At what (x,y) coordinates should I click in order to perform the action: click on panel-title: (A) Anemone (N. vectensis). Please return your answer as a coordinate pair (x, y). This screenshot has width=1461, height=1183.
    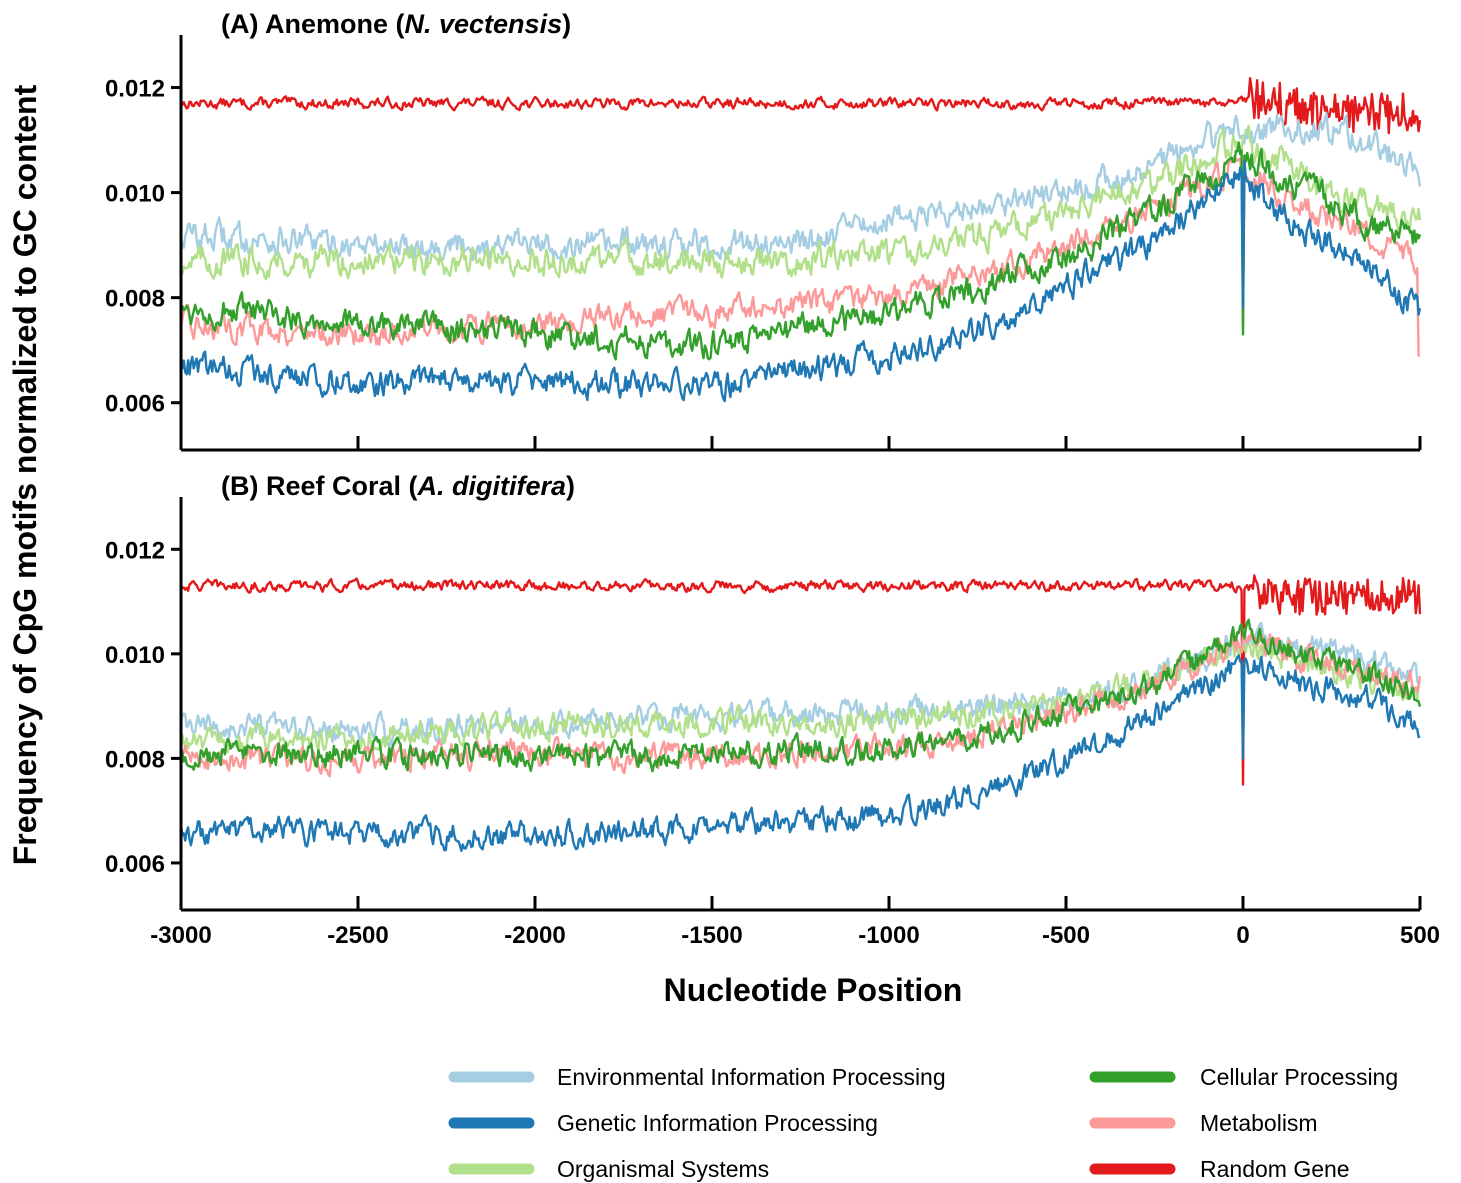
    Looking at the image, I should click on (396, 24).